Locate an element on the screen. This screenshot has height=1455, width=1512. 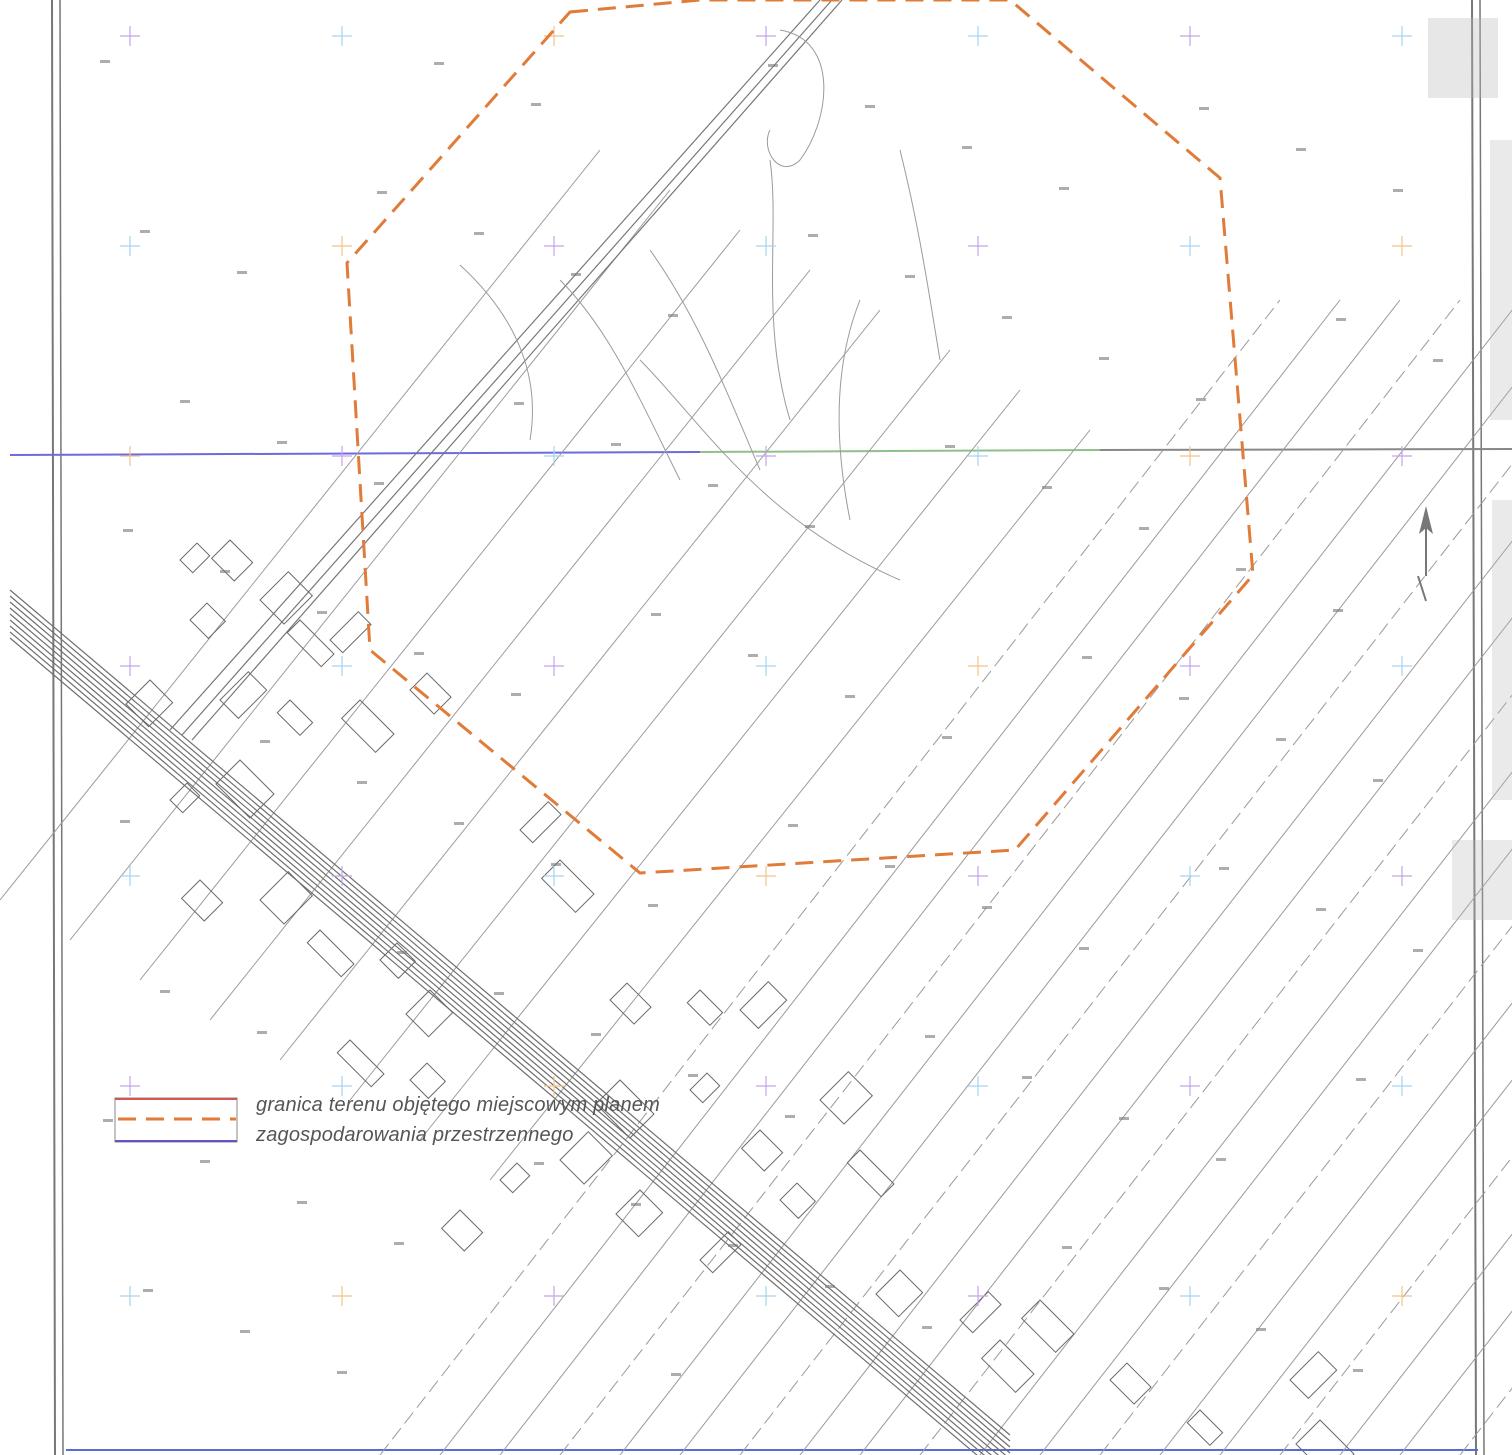
terrain-curves is located at coordinates (700, 305).